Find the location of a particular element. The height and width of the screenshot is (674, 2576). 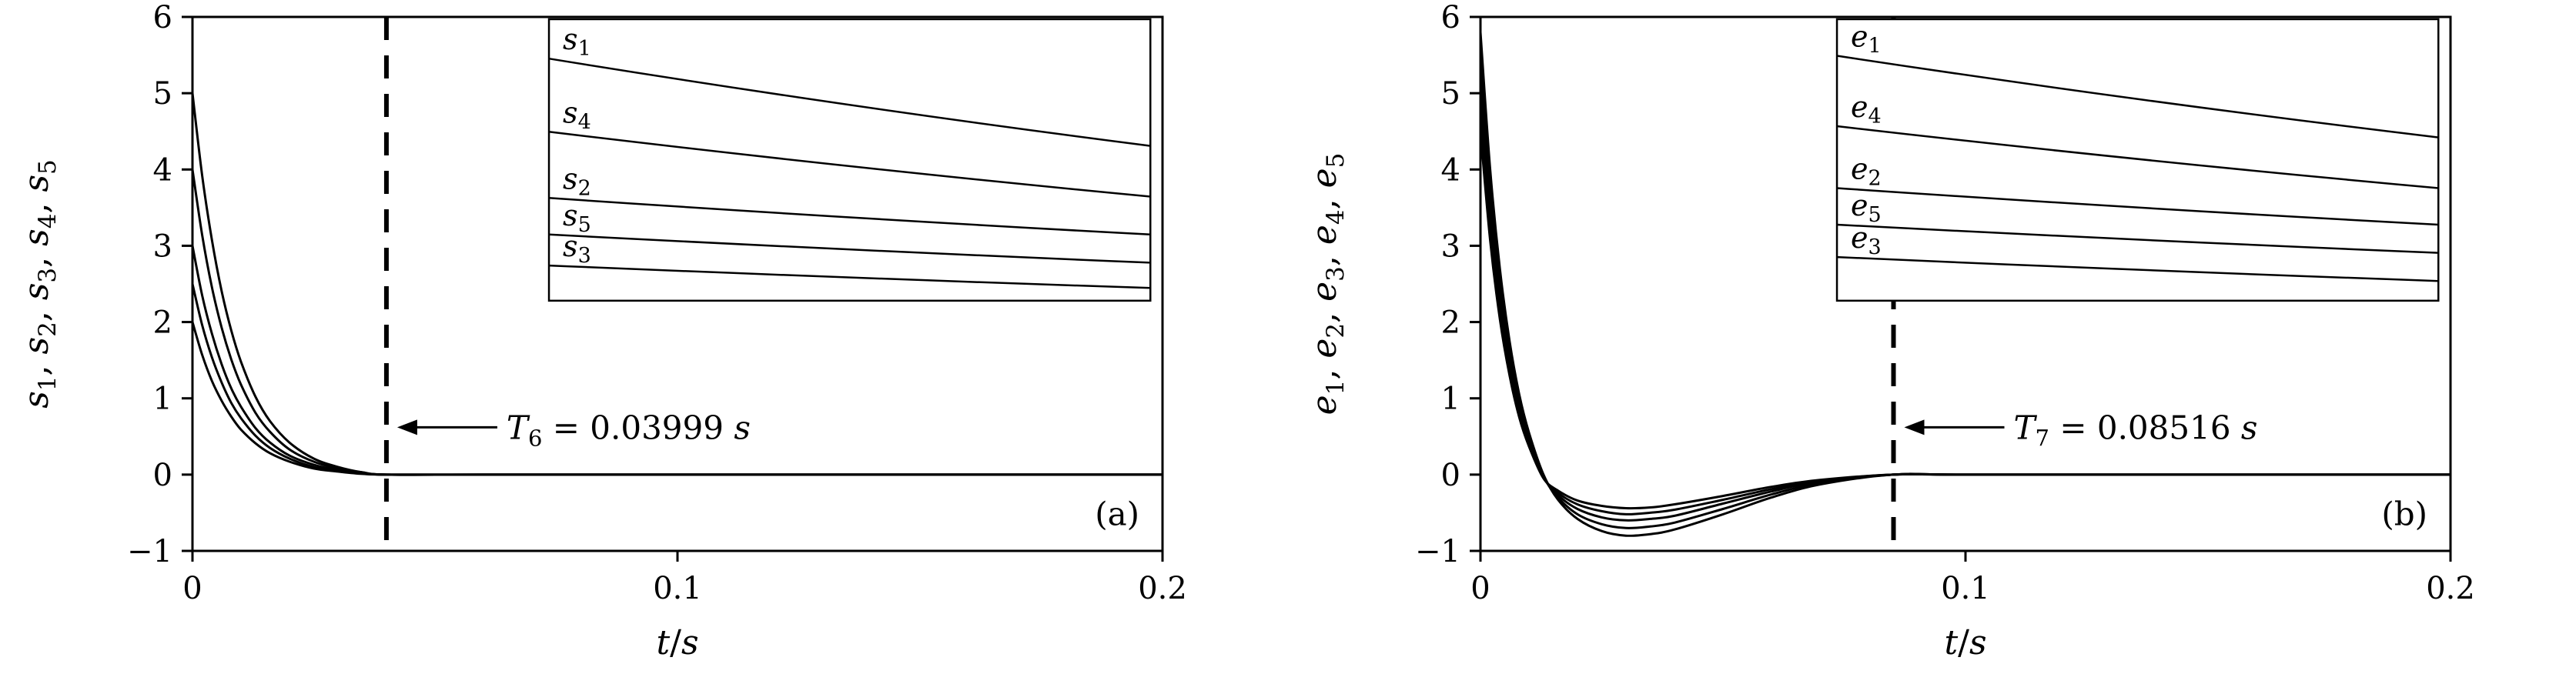

panel-label: (b) is located at coordinates (2404, 513).